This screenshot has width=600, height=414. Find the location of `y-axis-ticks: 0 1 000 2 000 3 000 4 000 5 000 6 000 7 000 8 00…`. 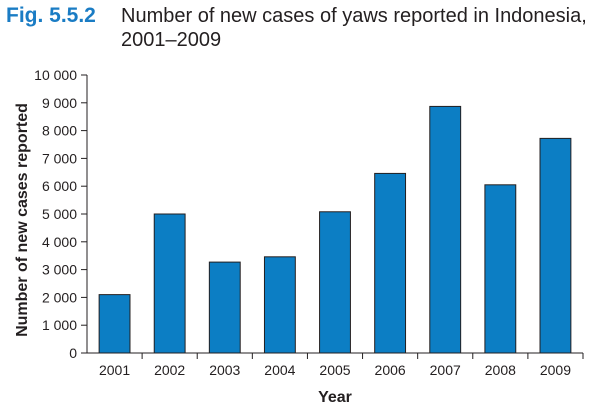

y-axis-ticks: 0 1 000 2 000 3 000 4 000 5 000 6 000 7 000 8 00… is located at coordinates (60, 214).